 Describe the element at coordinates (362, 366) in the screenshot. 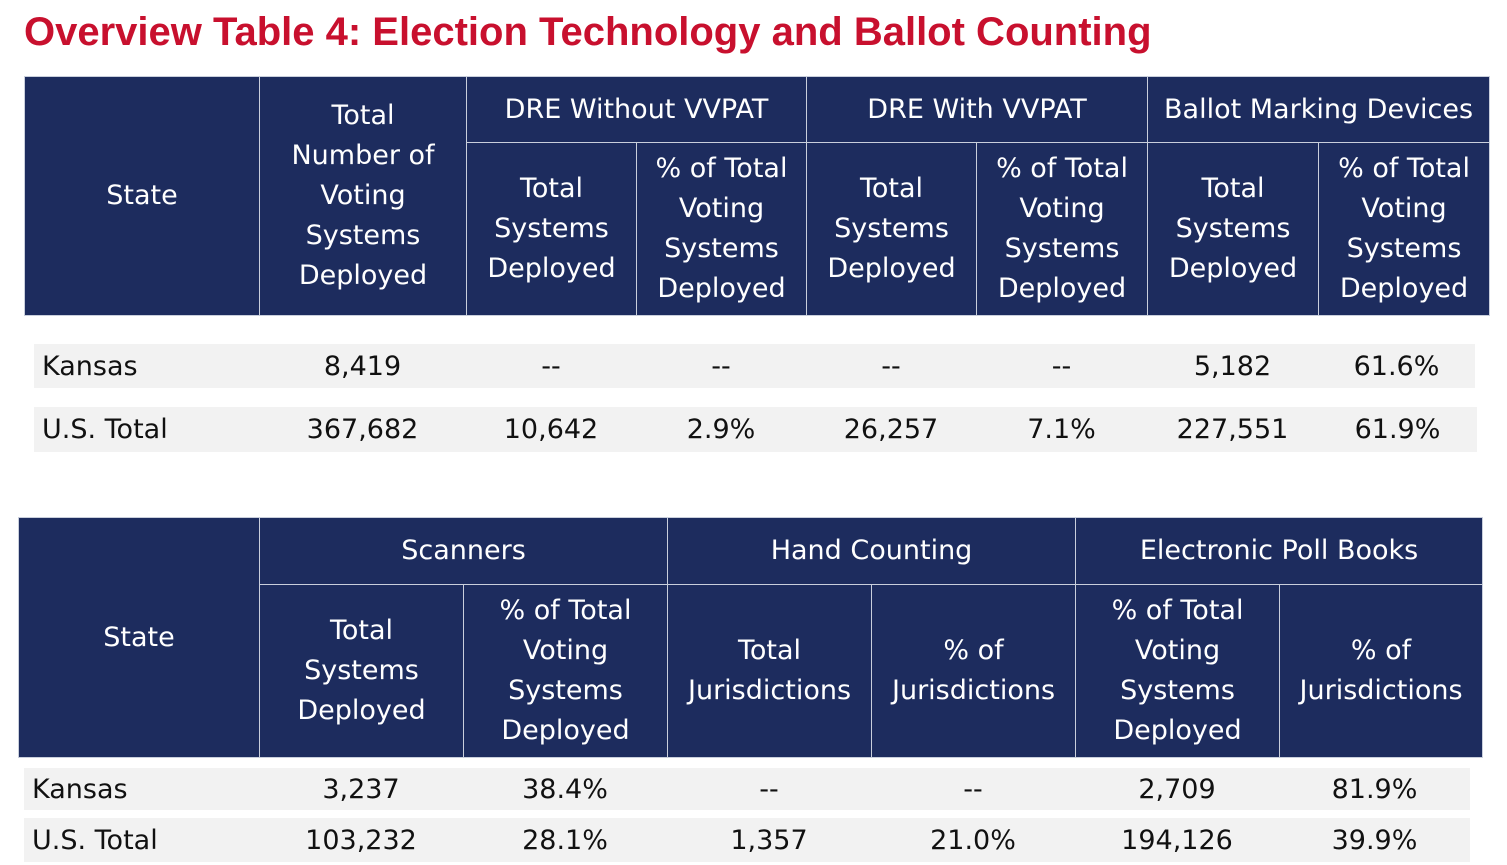

I see `cell-total: 8,419` at that location.